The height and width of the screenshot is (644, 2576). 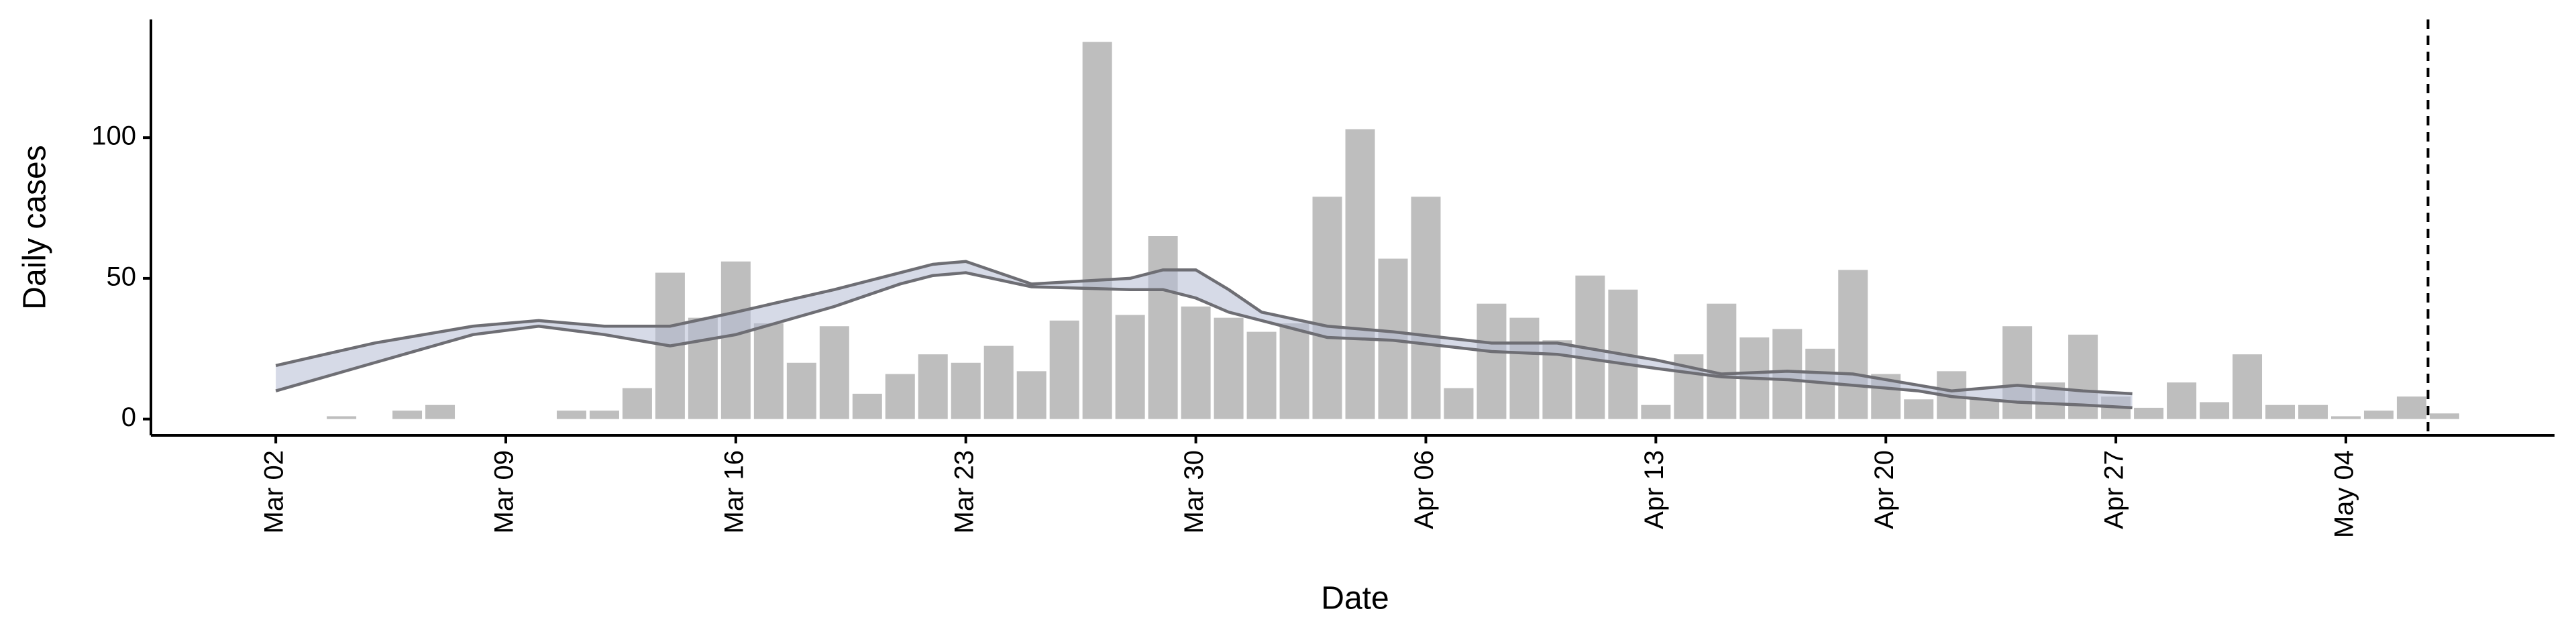 What do you see at coordinates (964, 492) in the screenshot?
I see `x-tick-label: Mar 23` at bounding box center [964, 492].